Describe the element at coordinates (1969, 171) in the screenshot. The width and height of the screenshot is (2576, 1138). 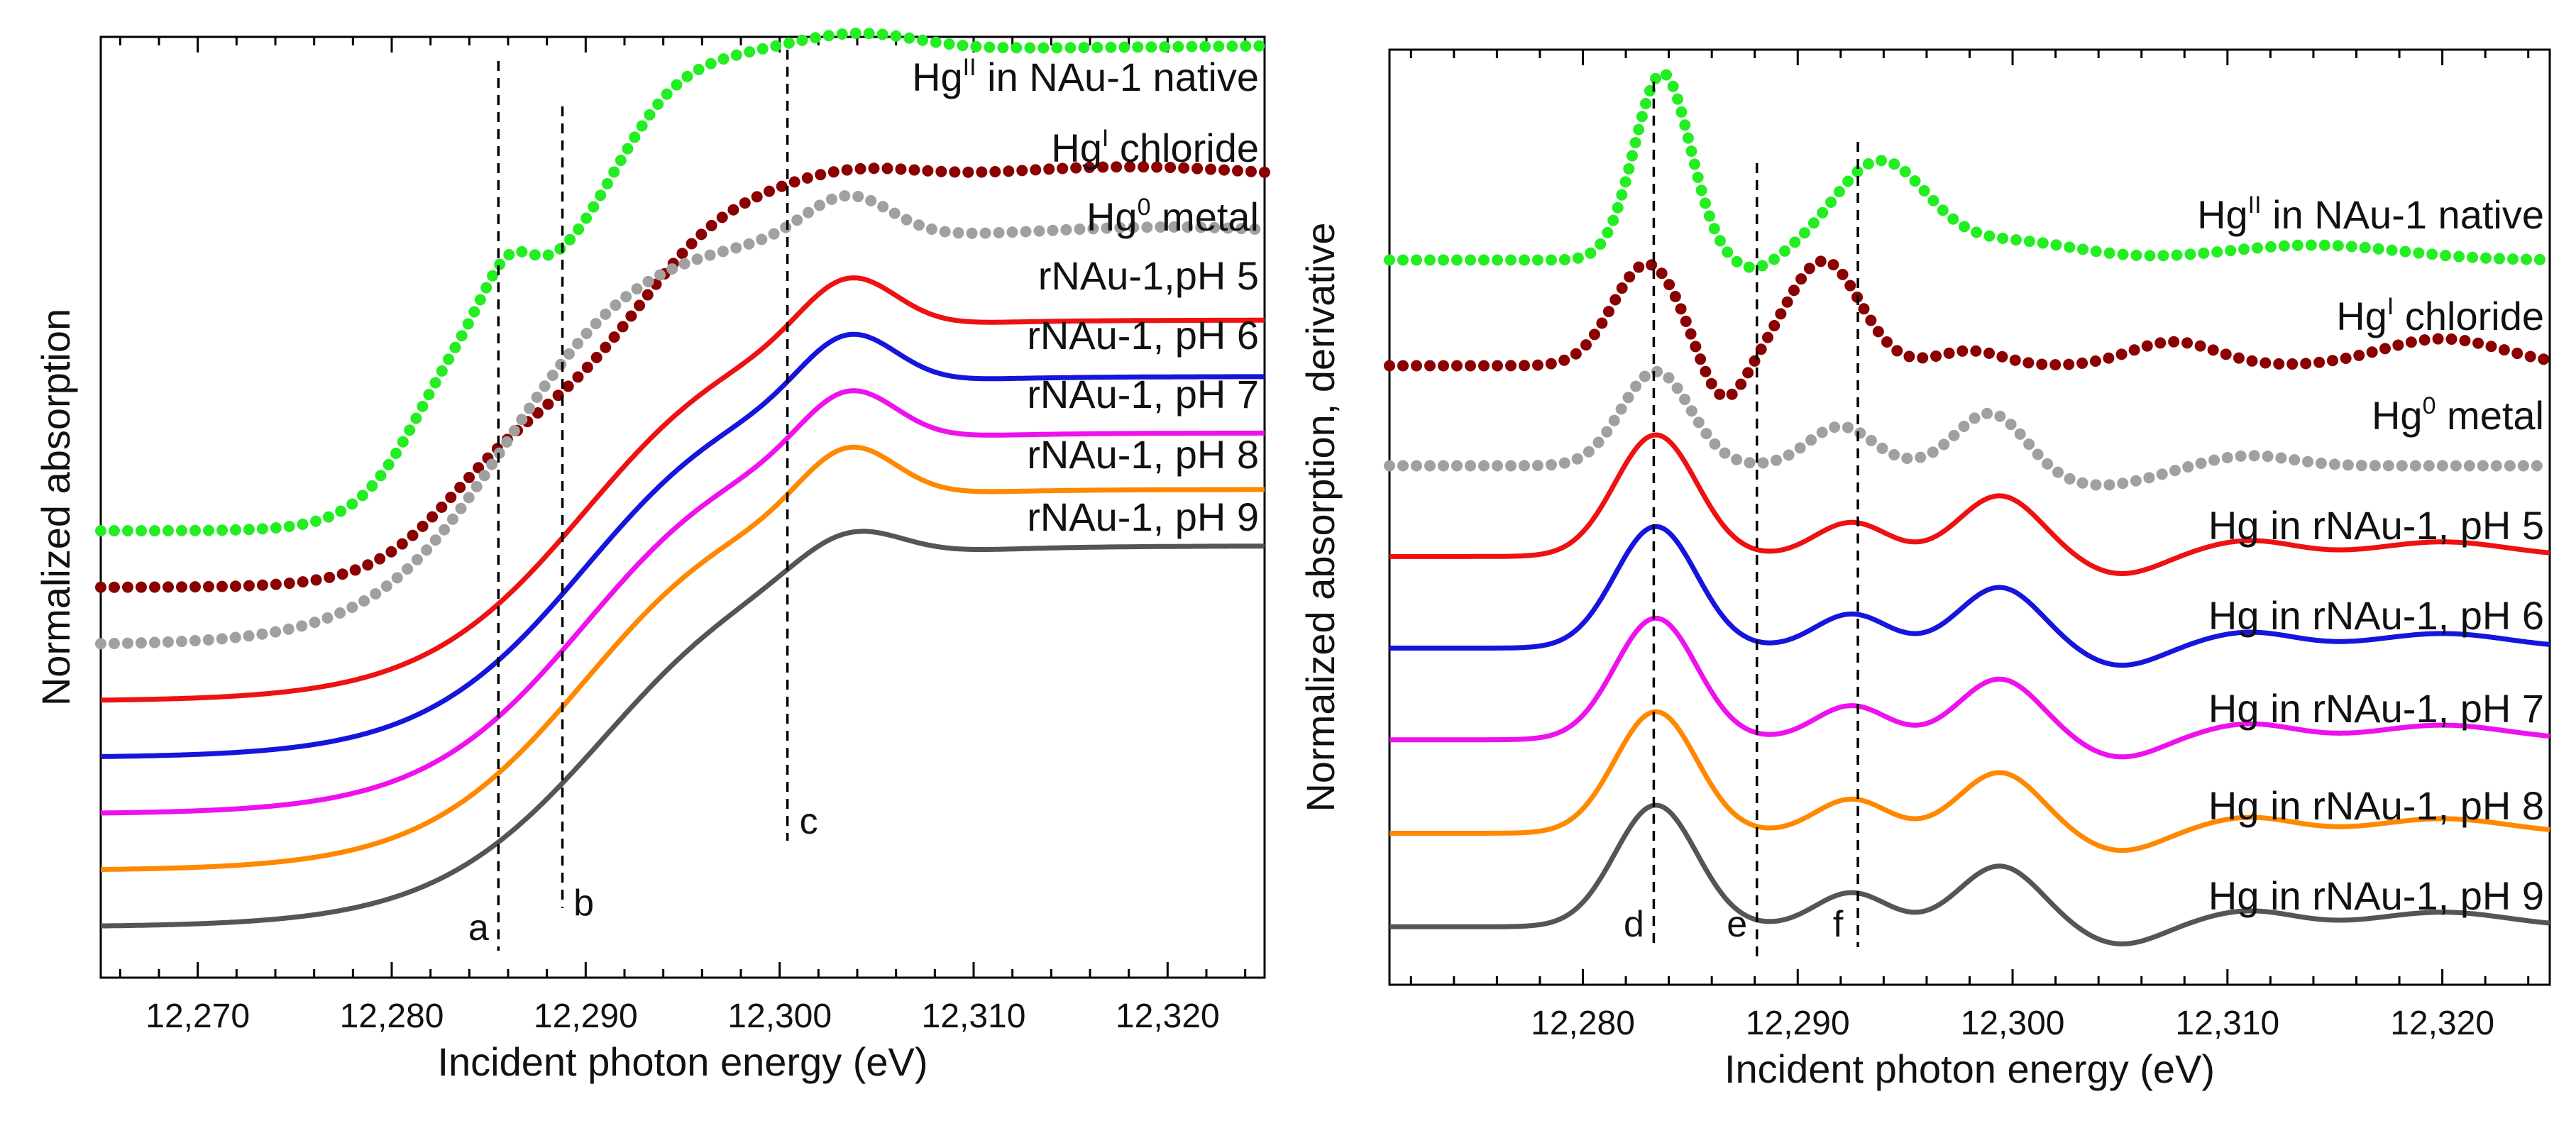
I see `series-0-dots` at that location.